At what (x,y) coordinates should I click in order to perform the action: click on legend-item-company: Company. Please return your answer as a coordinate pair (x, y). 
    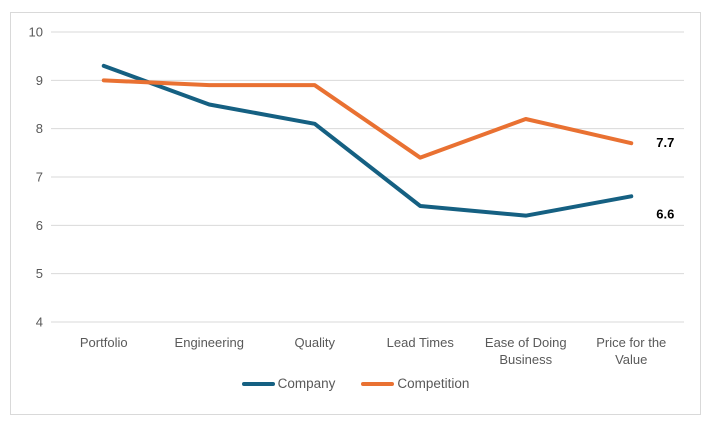
    Looking at the image, I should click on (288, 383).